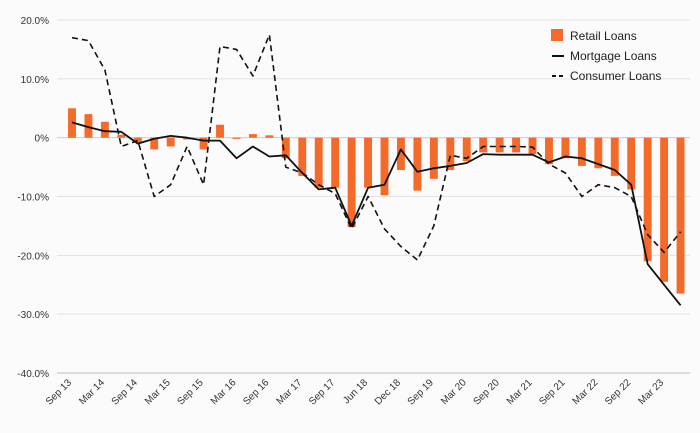 This screenshot has width=700, height=433. What do you see at coordinates (487, 392) in the screenshot?
I see `x-tick-label: Sep 20` at bounding box center [487, 392].